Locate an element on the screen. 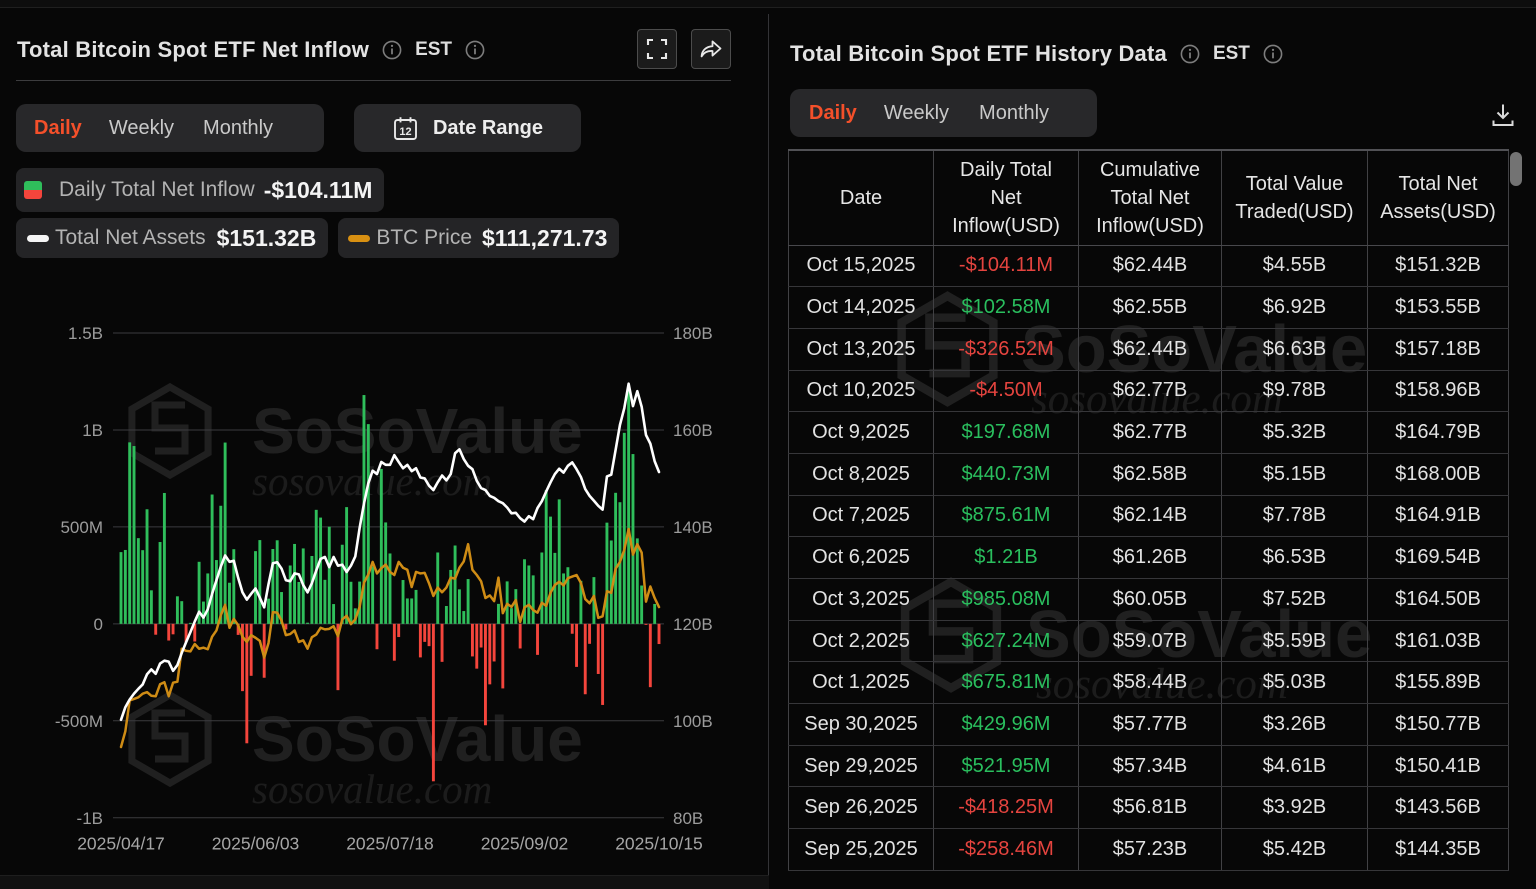 The image size is (1536, 889). table-cell: $627.24M is located at coordinates (1006, 641).